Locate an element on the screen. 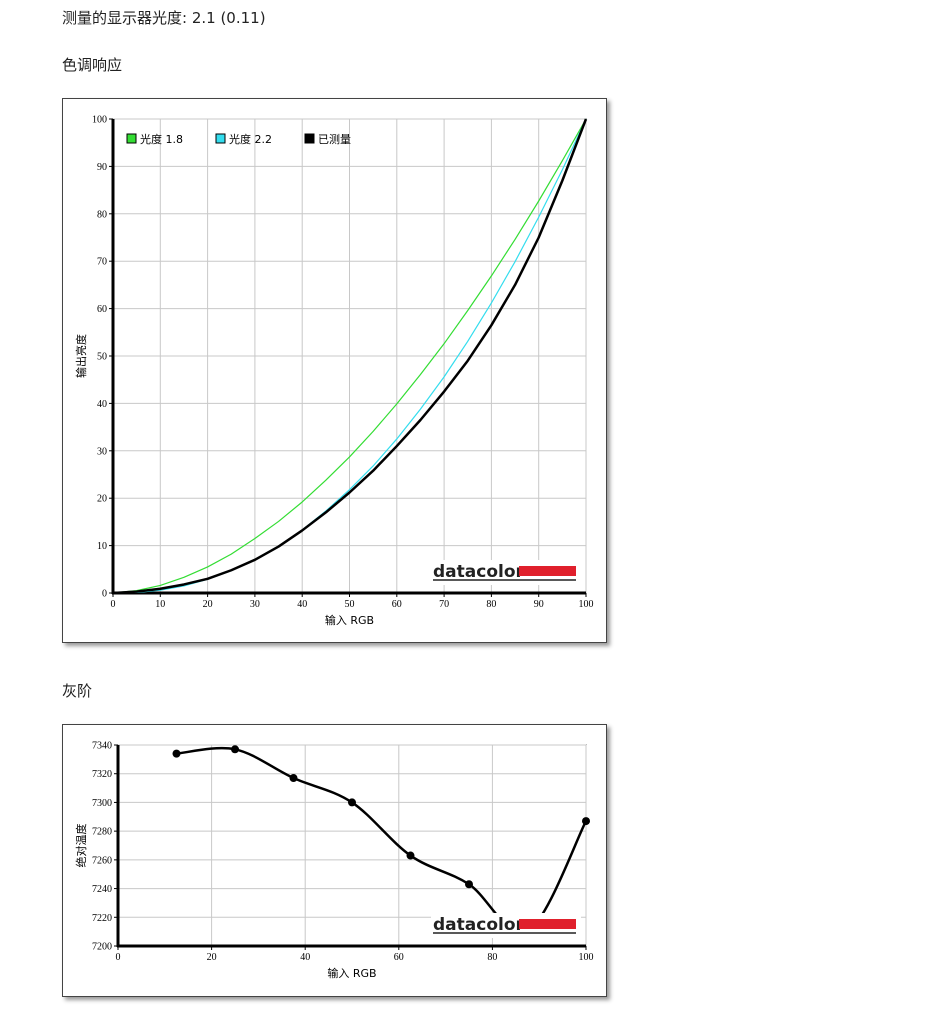  x-tick-label: 10 is located at coordinates (160, 604).